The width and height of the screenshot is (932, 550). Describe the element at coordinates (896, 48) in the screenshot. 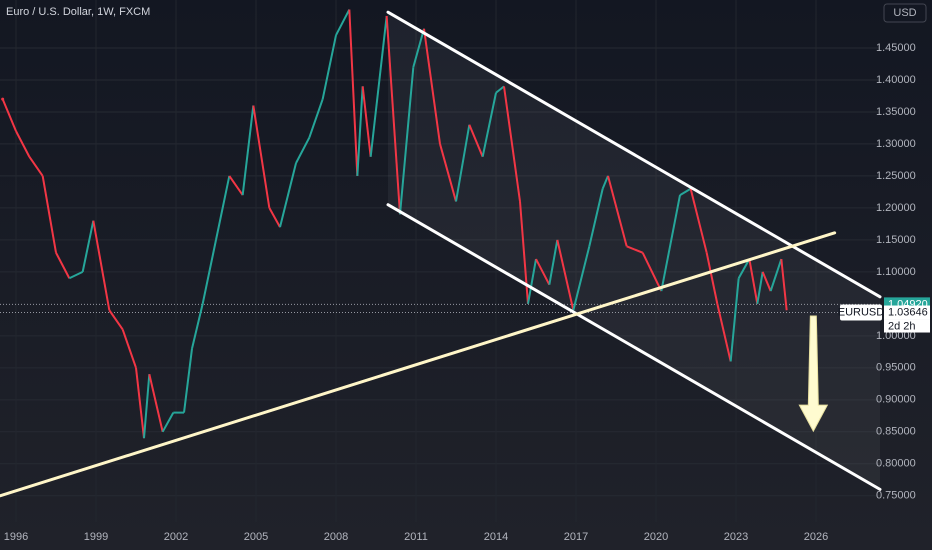

I see `y-tick-label: 1.45000` at that location.